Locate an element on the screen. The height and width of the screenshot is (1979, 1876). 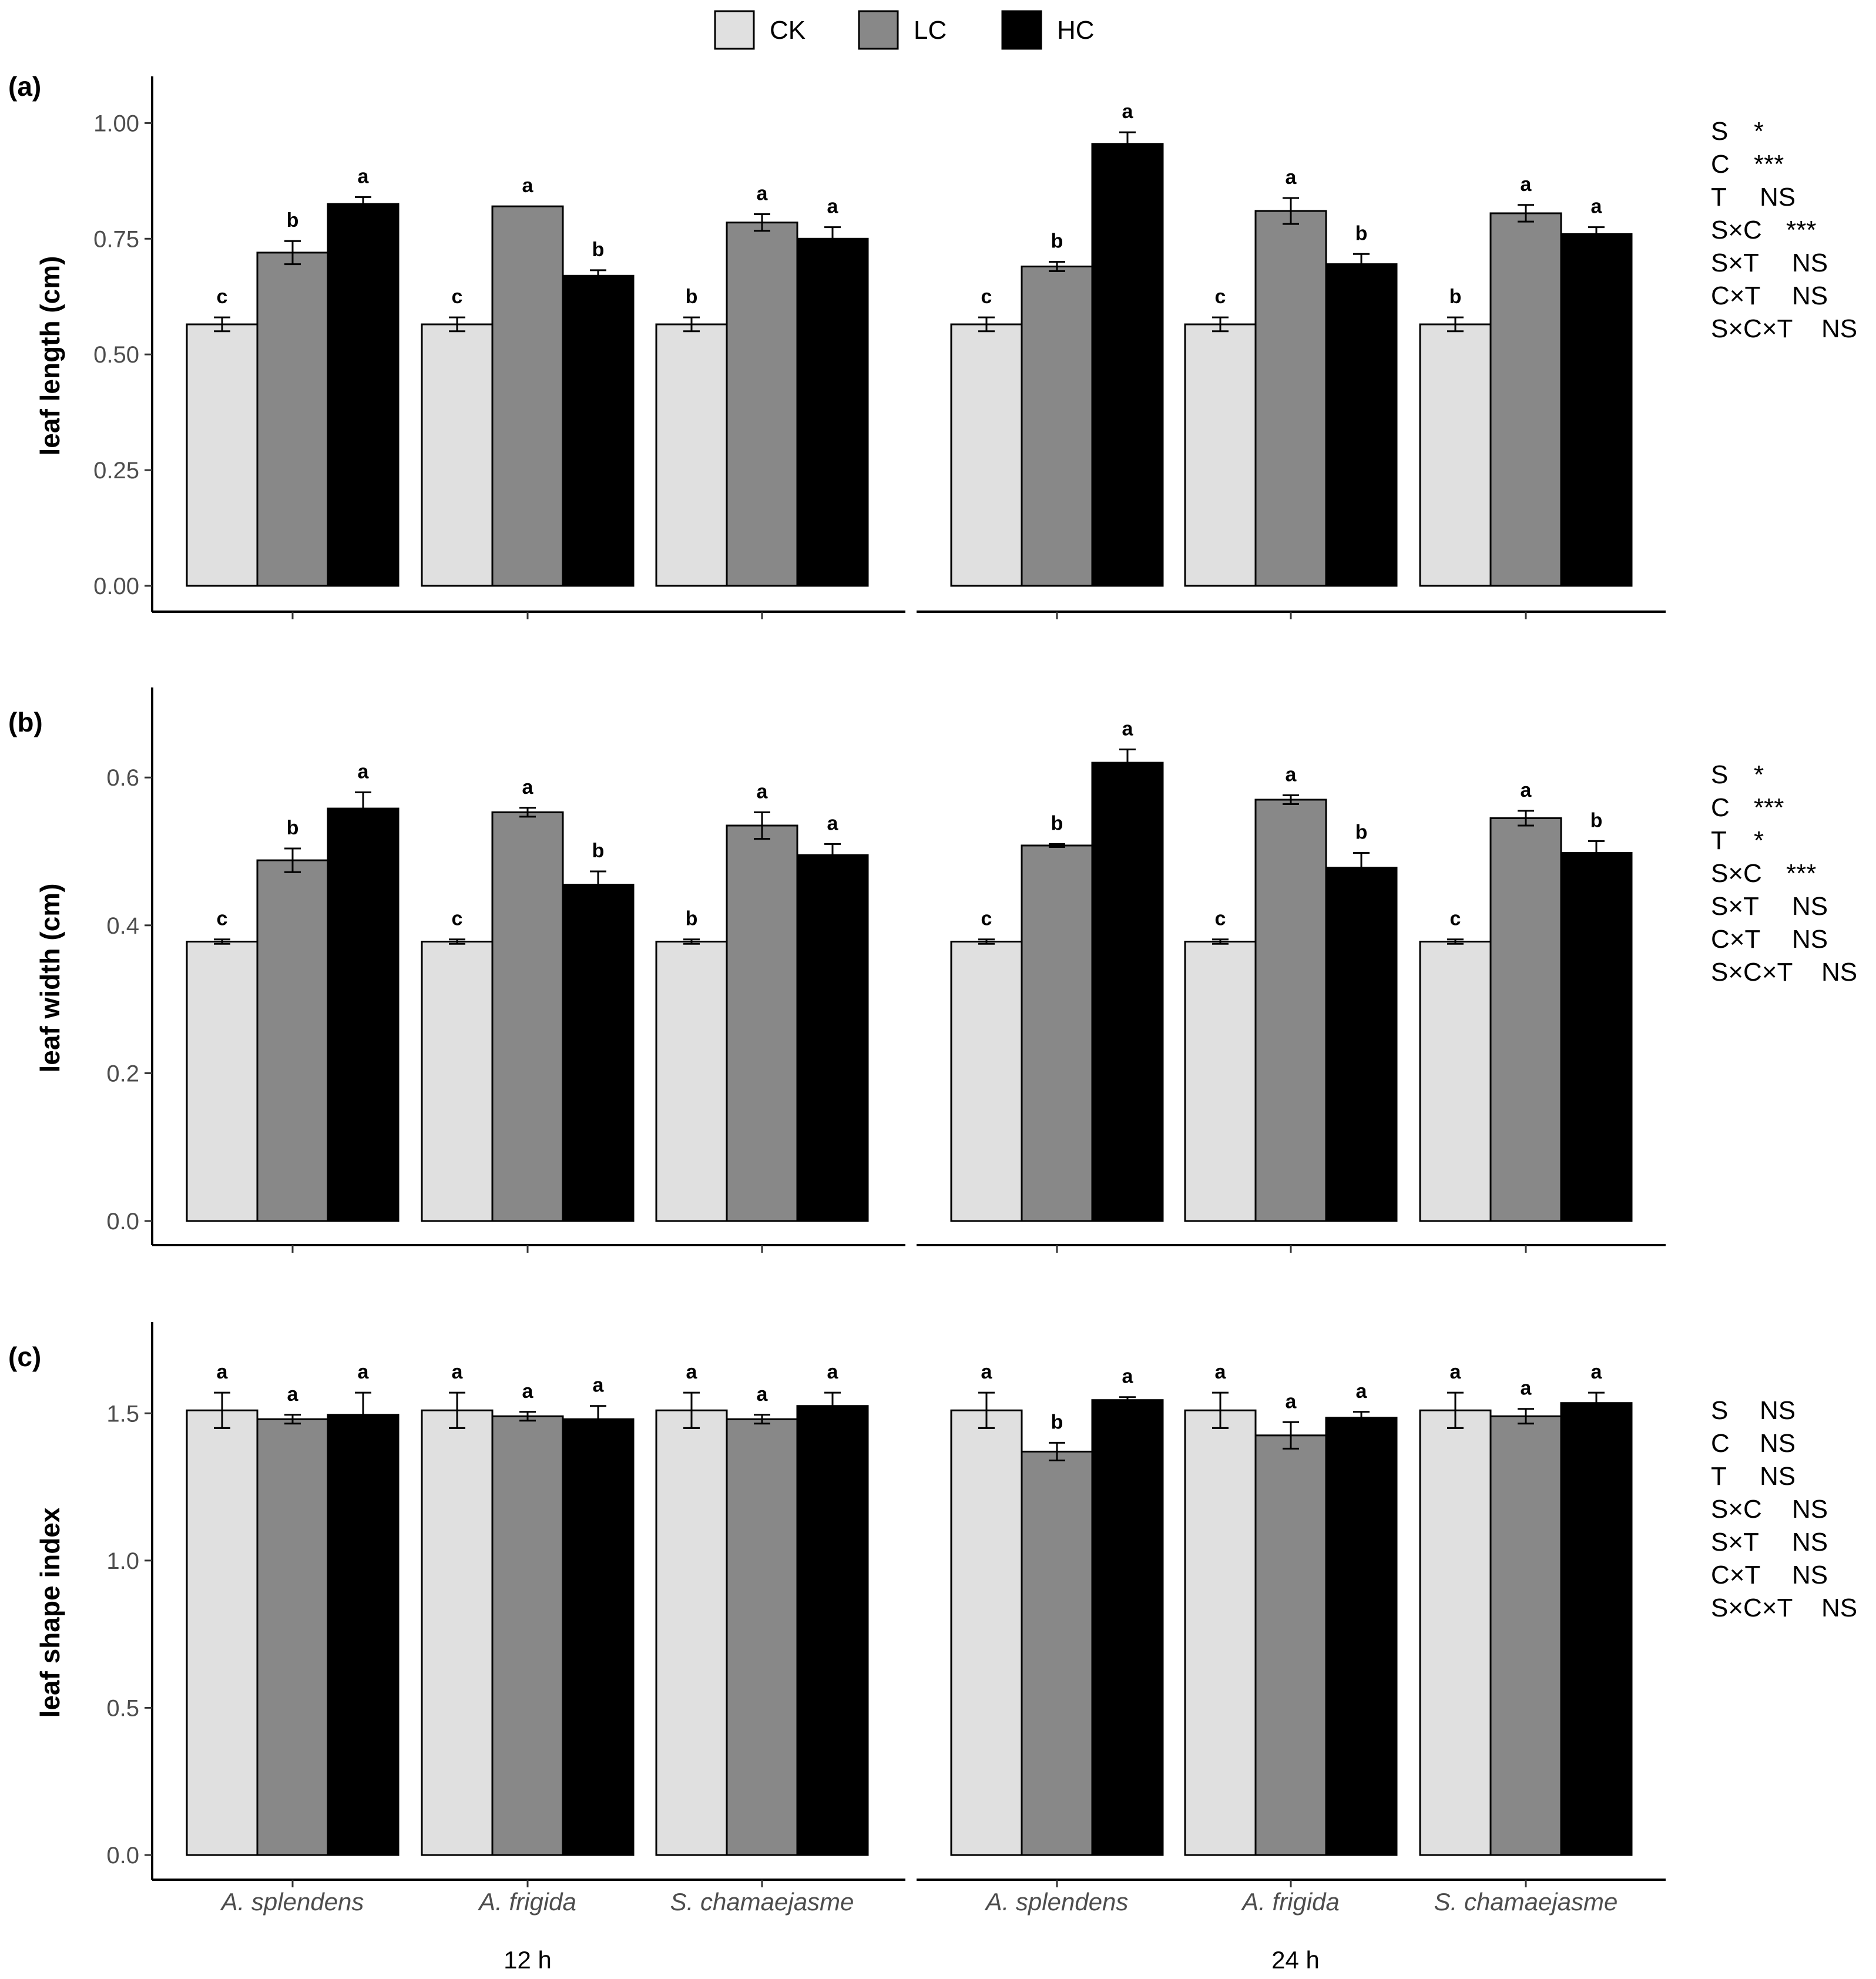
bar-24-h-a-splendens-hc is located at coordinates (1127, 992).